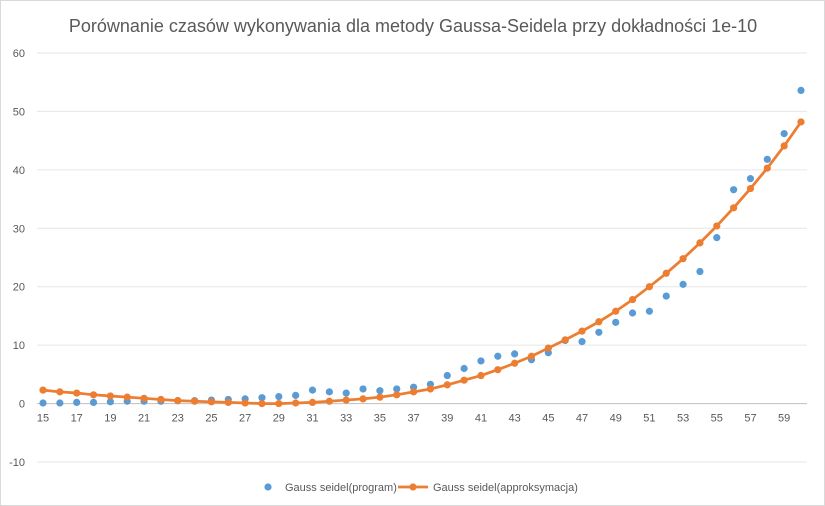 This screenshot has height=506, width=825. Describe the element at coordinates (548, 419) in the screenshot. I see `x-tick-label: 45` at that location.